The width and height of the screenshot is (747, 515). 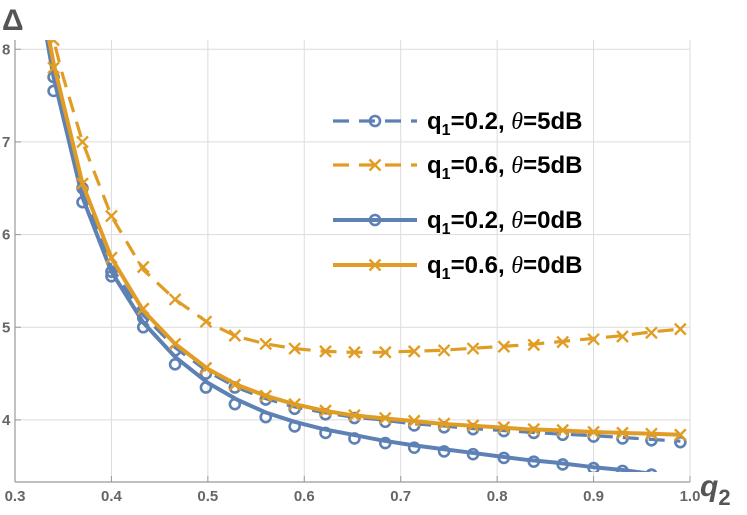 I want to click on x-tick-label: 0.9, so click(x=593, y=496).